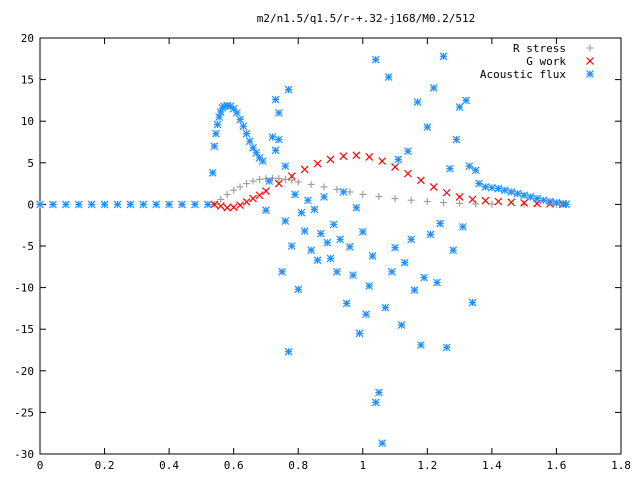 This screenshot has width=640, height=480. Describe the element at coordinates (30, 163) in the screenshot. I see `y-tick-label: 5` at that location.